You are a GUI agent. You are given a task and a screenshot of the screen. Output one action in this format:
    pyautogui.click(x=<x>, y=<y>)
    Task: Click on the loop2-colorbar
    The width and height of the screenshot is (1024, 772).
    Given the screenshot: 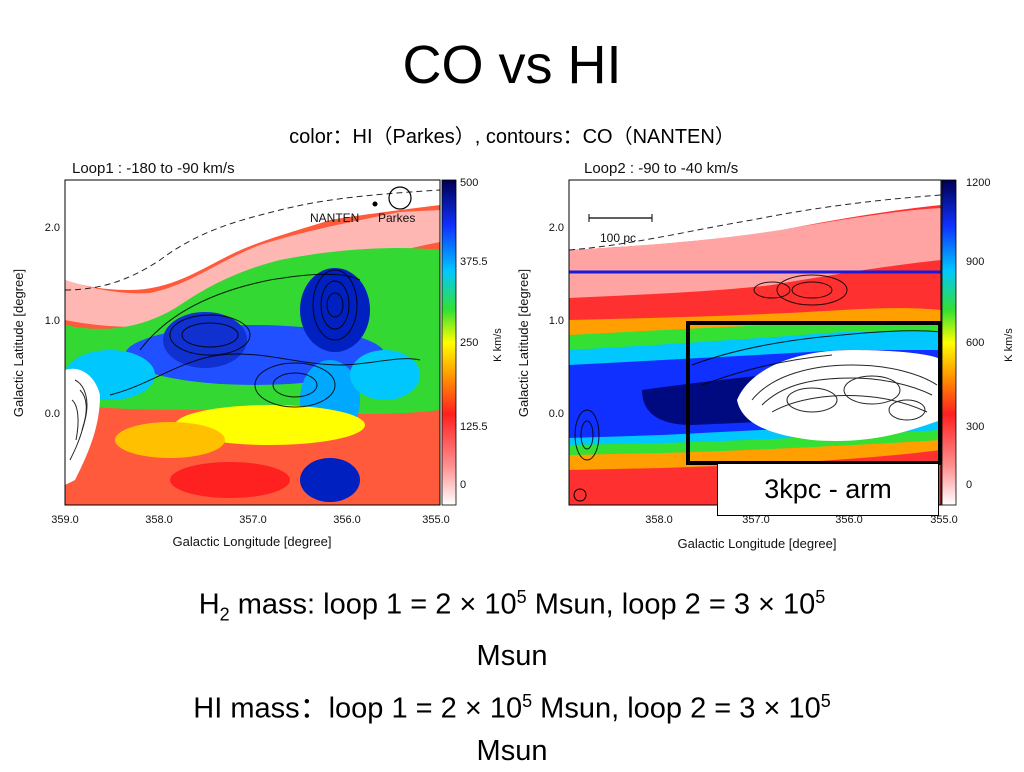 What is the action you would take?
    pyautogui.click(x=949, y=342)
    